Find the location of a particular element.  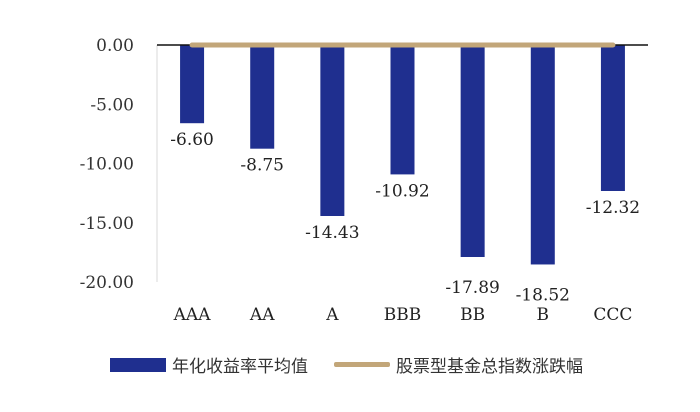

data-label: -18.52 is located at coordinates (543, 295).